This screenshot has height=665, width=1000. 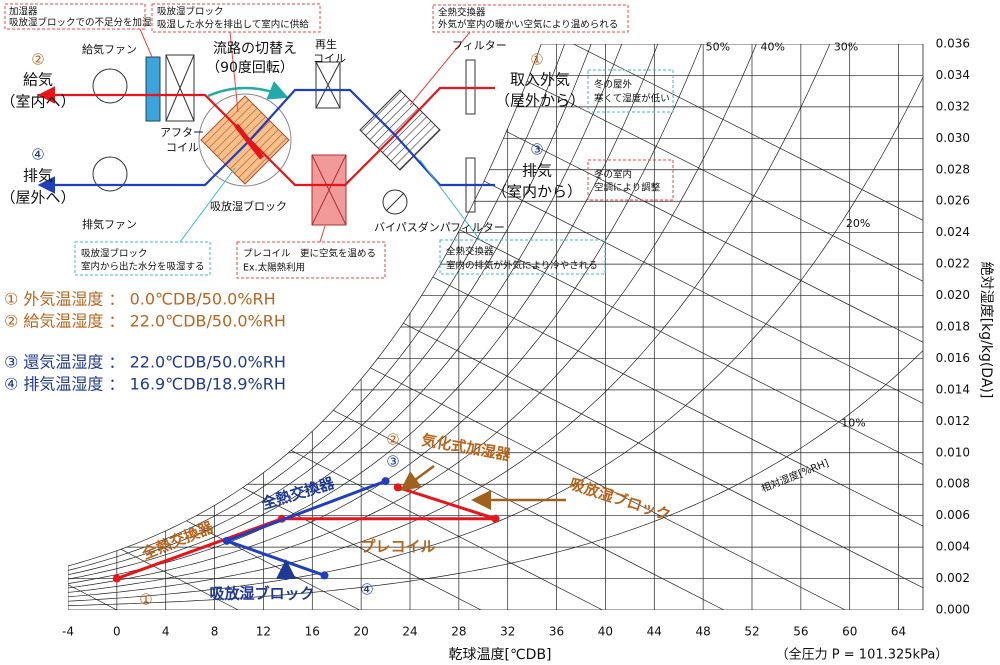 I want to click on y-tick-label: 0.010, so click(x=953, y=452).